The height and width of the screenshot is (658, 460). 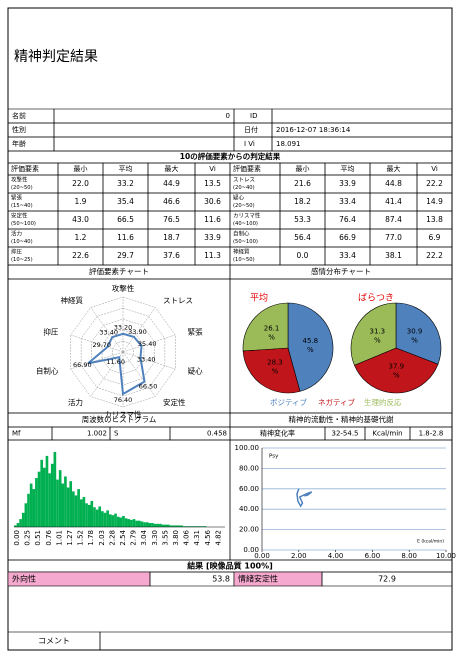 What do you see at coordinates (249, 144) in the screenshot?
I see `label: I Vi` at bounding box center [249, 144].